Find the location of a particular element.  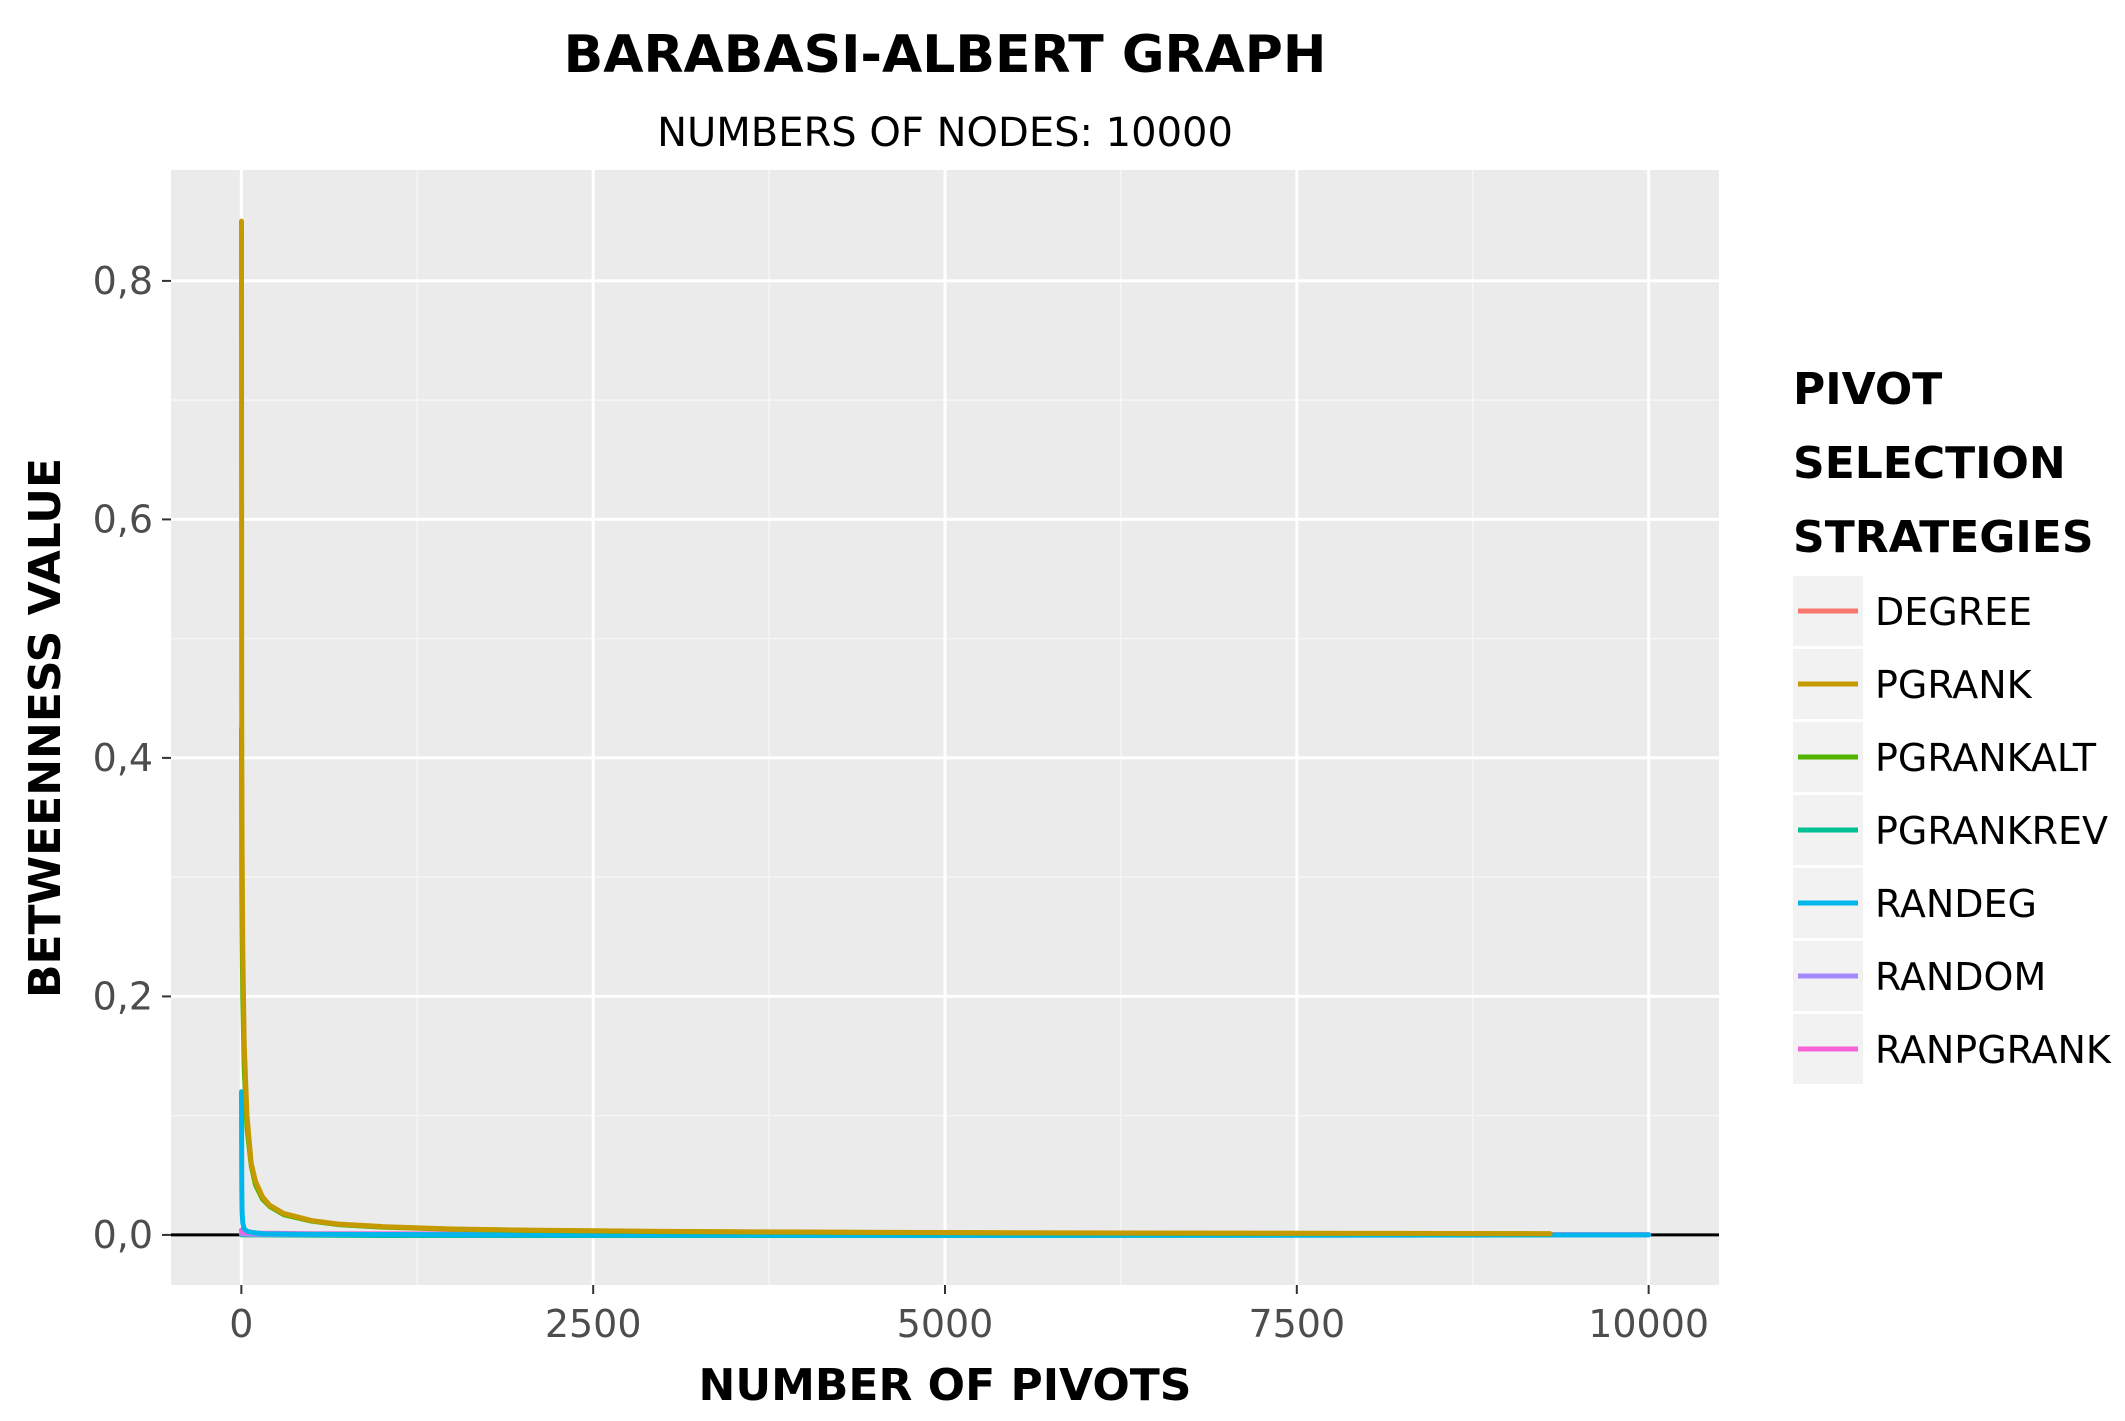

legend-label: PGRANK is located at coordinates (1954, 685).